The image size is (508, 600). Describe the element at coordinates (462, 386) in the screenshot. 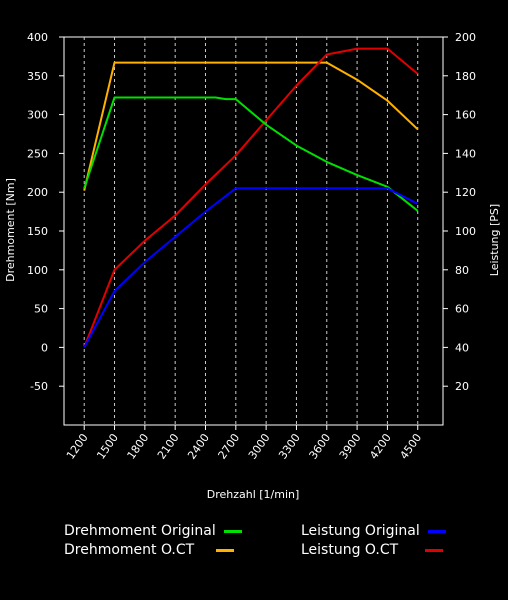

I see `y-right-tick-label: 20` at that location.